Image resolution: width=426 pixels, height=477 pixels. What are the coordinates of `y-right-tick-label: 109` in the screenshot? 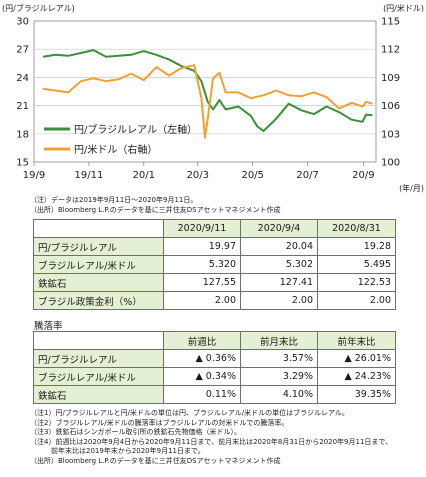 It's located at (390, 78).